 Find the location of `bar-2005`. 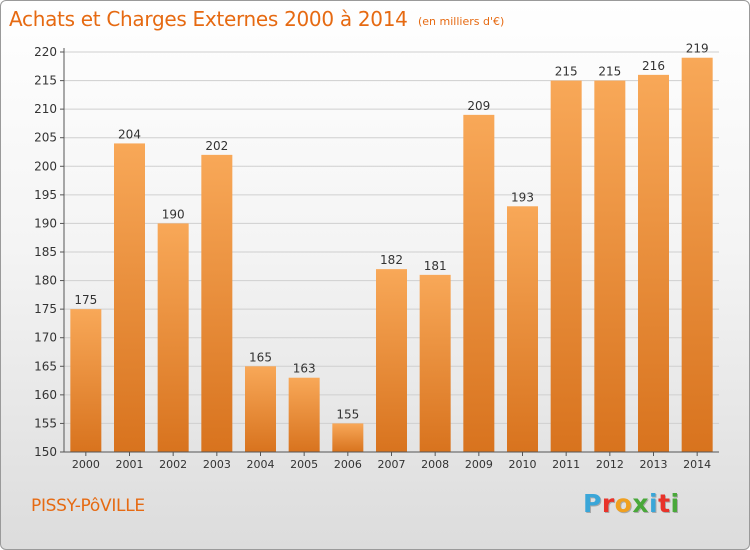

bar-2005 is located at coordinates (304, 414).